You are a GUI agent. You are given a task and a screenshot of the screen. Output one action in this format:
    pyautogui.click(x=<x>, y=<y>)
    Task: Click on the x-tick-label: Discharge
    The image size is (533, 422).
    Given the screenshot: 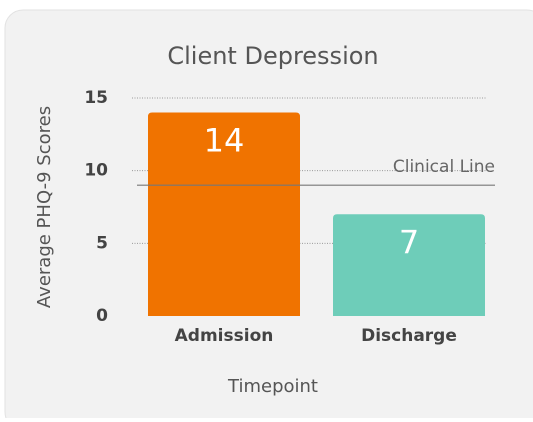 What is the action you would take?
    pyautogui.click(x=409, y=336)
    